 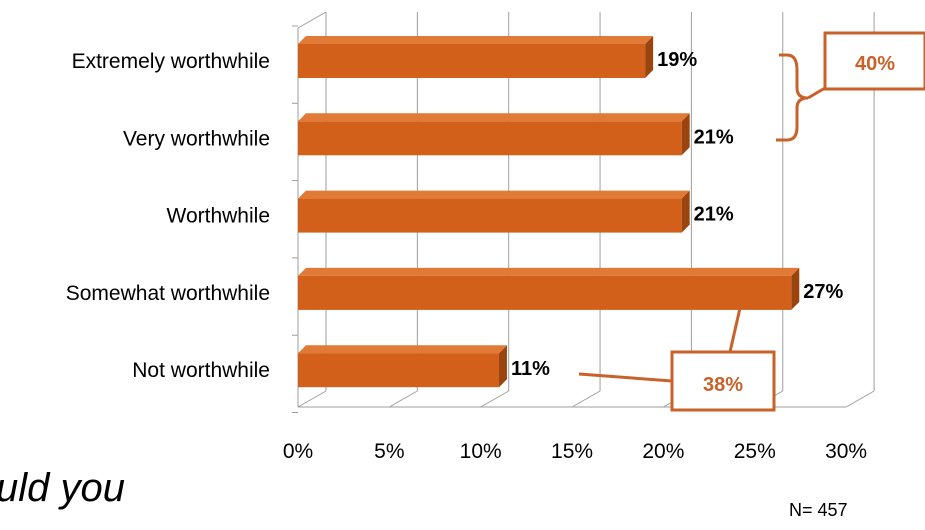 What do you see at coordinates (755, 451) in the screenshot?
I see `x-tick-label: 25%` at bounding box center [755, 451].